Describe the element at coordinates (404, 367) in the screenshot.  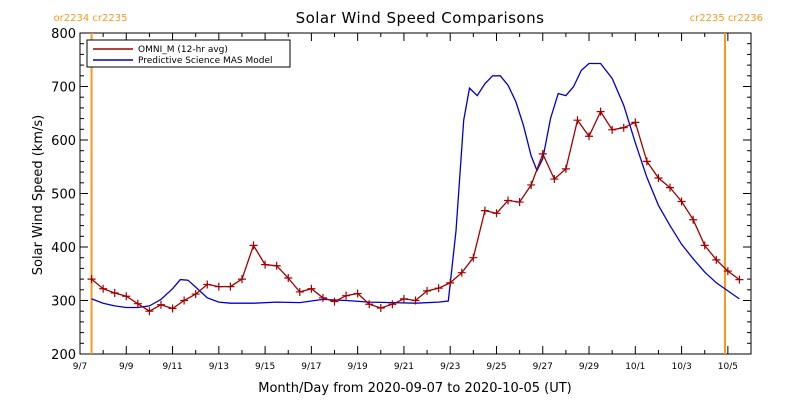
I see `x-tick-label: 9/21` at that location.